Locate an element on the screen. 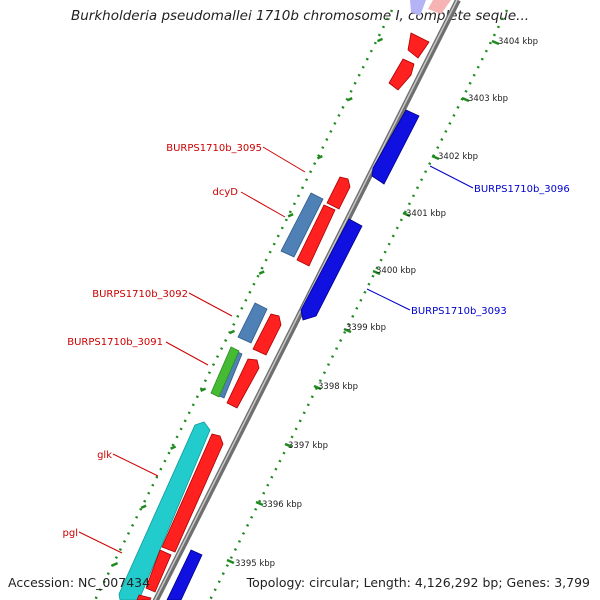  gene-feature-glk is located at coordinates (192, 493).